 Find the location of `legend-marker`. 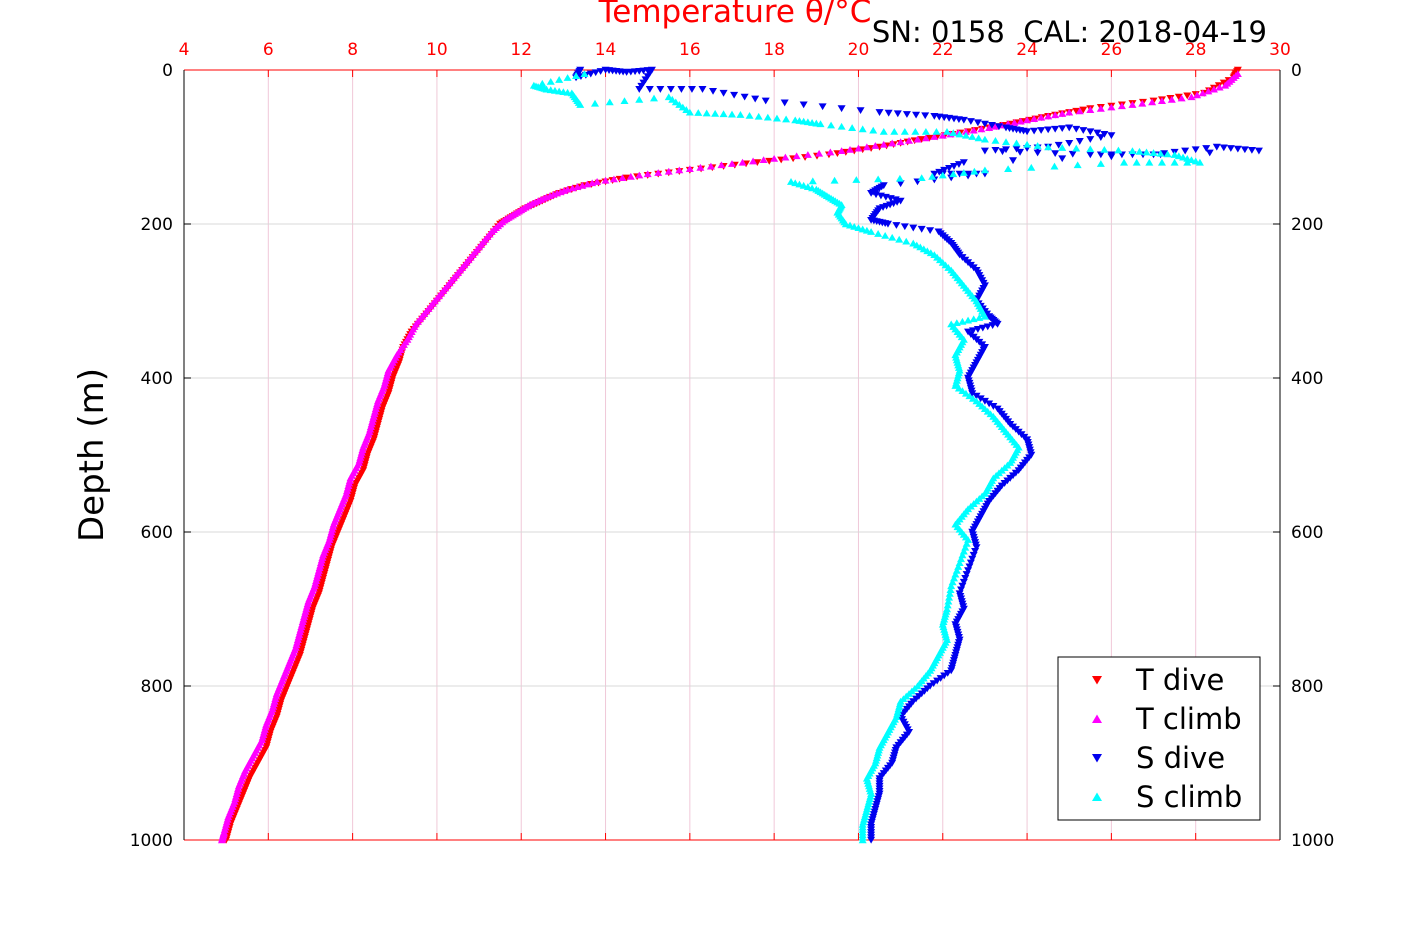

legend-marker is located at coordinates (1097, 758).